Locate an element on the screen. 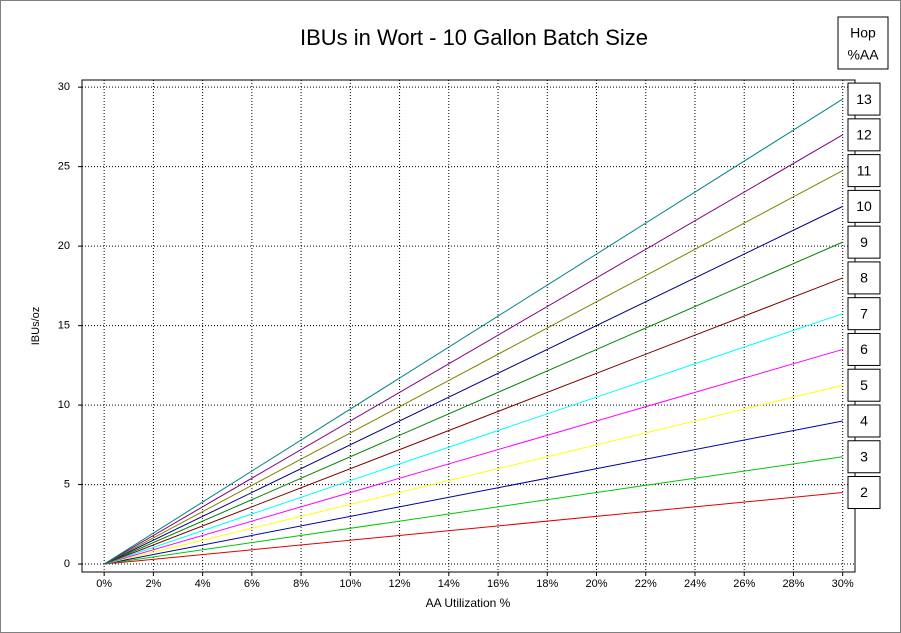 This screenshot has height=633, width=901. legend-label: 12 is located at coordinates (864, 135).